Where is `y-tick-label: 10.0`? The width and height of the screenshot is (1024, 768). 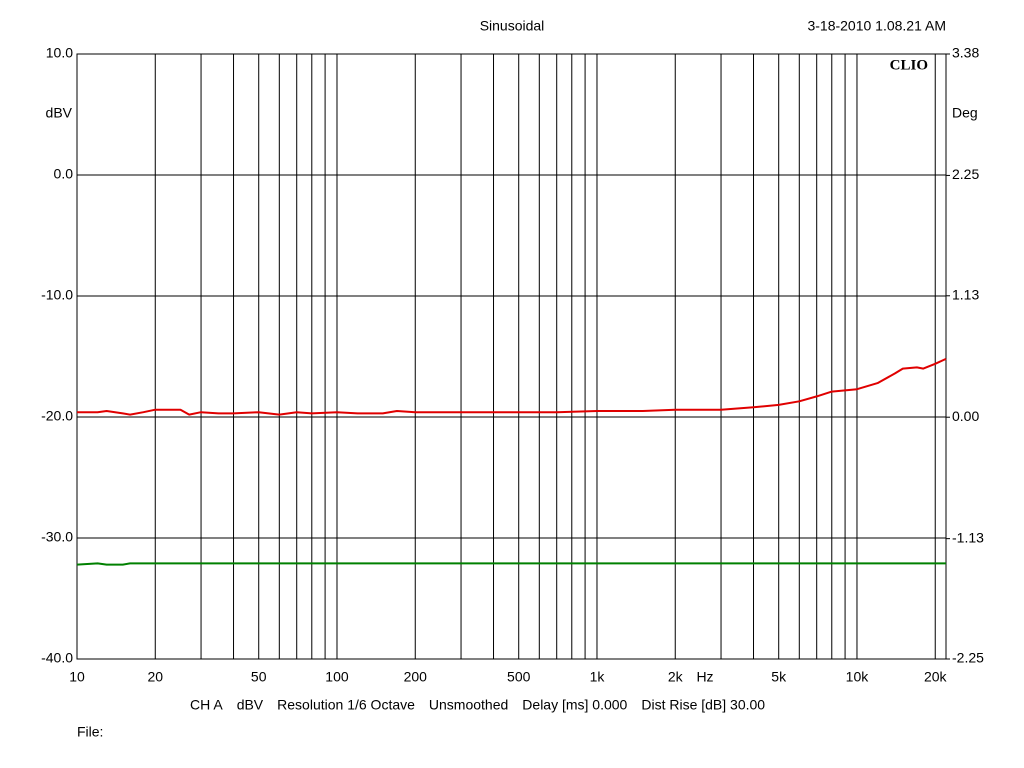 y-tick-label: 10.0 is located at coordinates (59, 53).